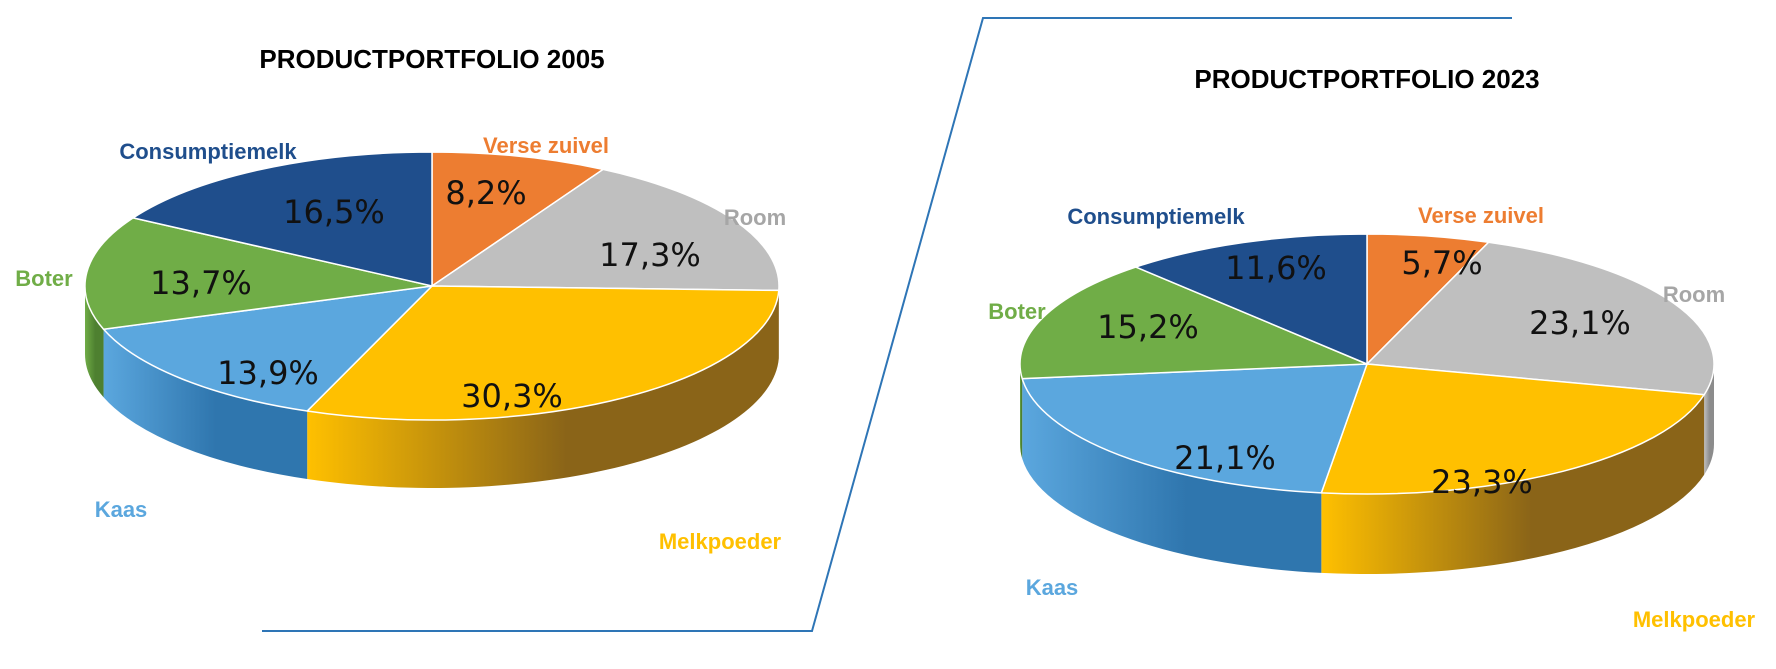 This screenshot has height=669, width=1776. What do you see at coordinates (268, 373) in the screenshot?
I see `value-label-kaas: 13,9%` at bounding box center [268, 373].